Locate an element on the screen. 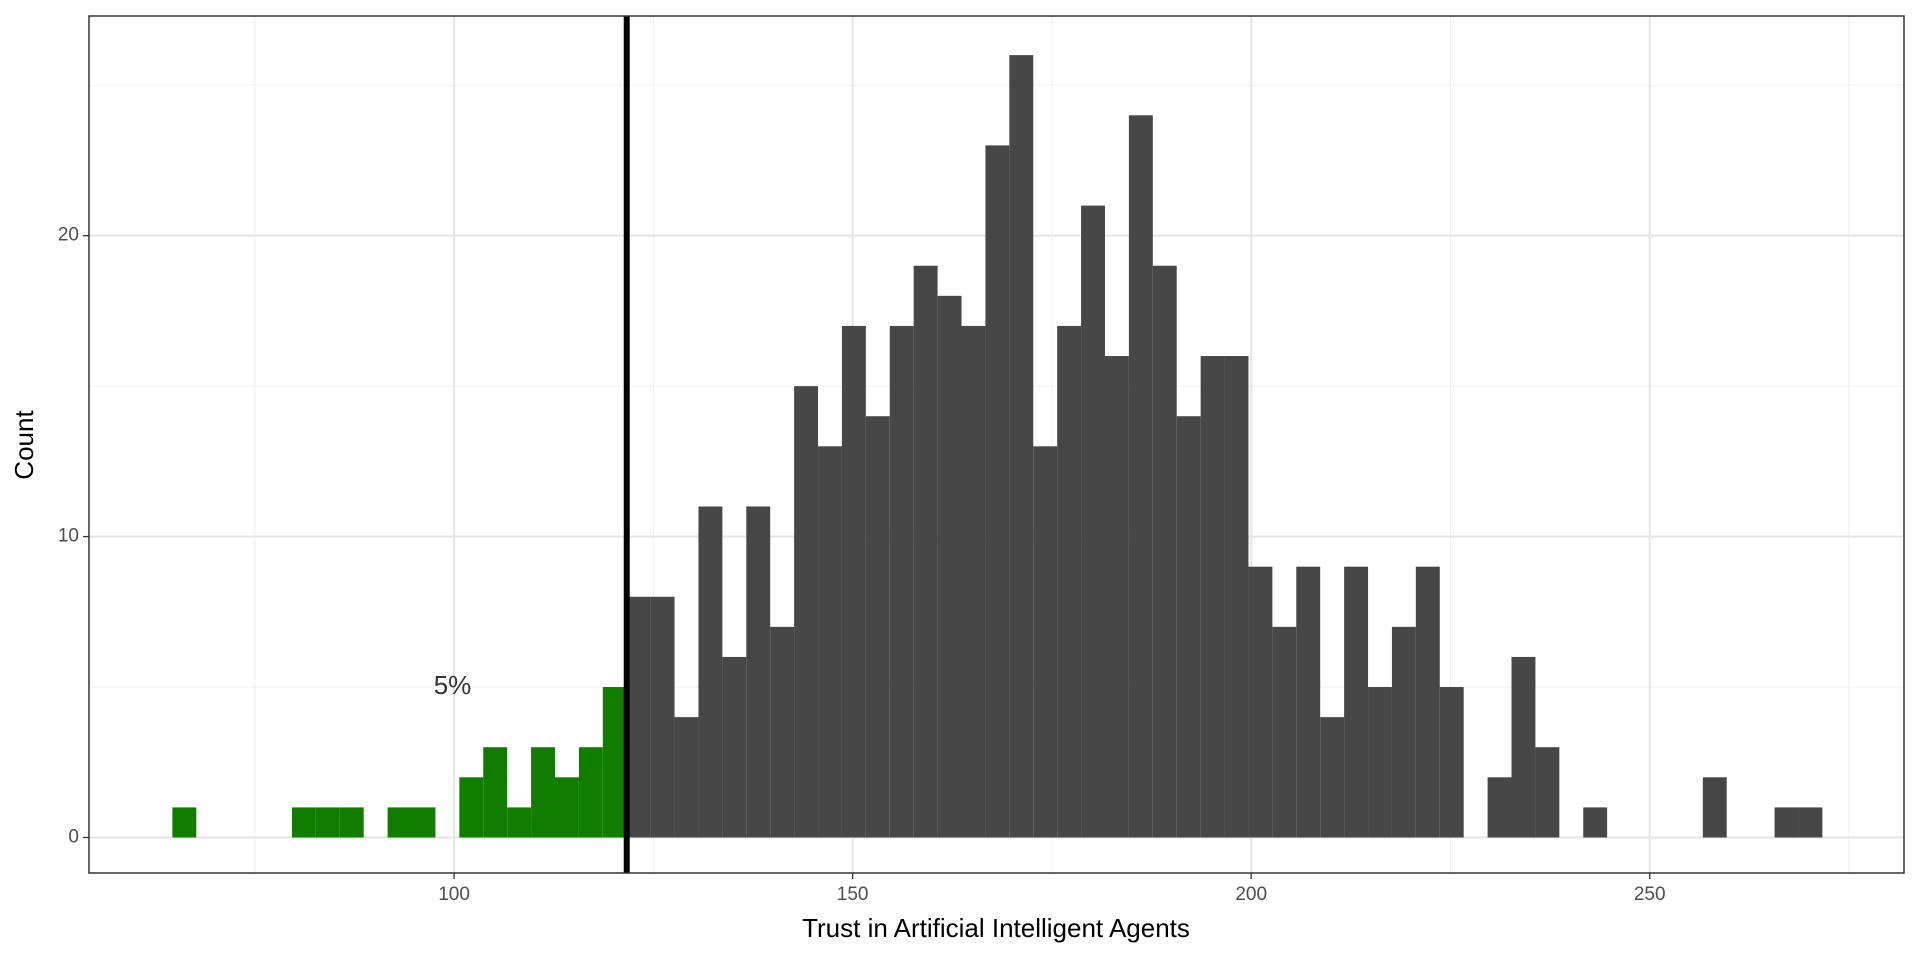 The image size is (1920, 960). x-tick-label: 250 is located at coordinates (1650, 894).